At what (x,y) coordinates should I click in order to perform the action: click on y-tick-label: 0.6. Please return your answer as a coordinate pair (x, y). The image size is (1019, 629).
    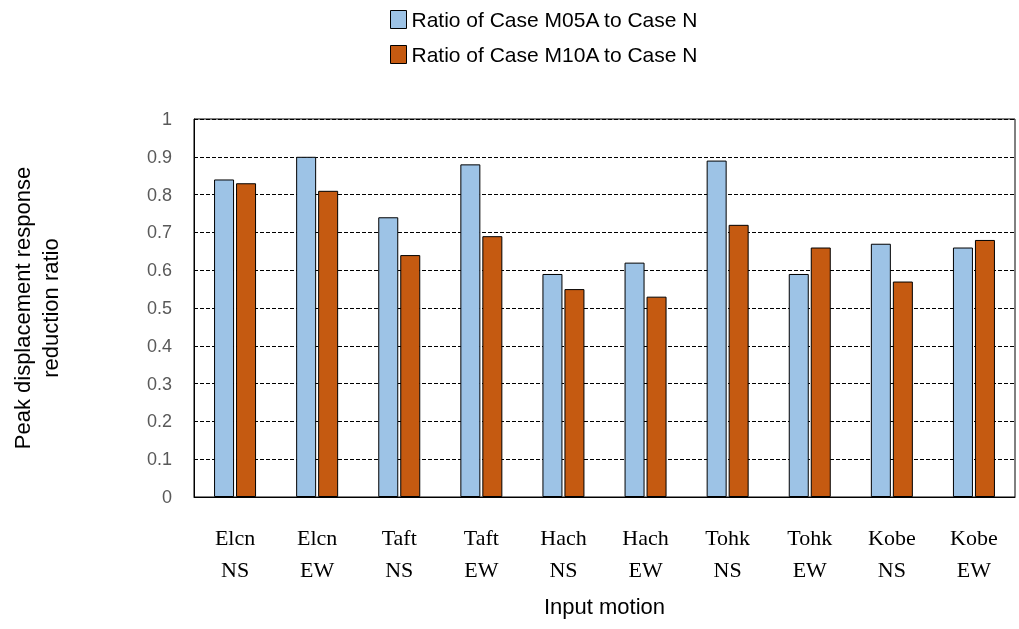
    Looking at the image, I should click on (159, 270).